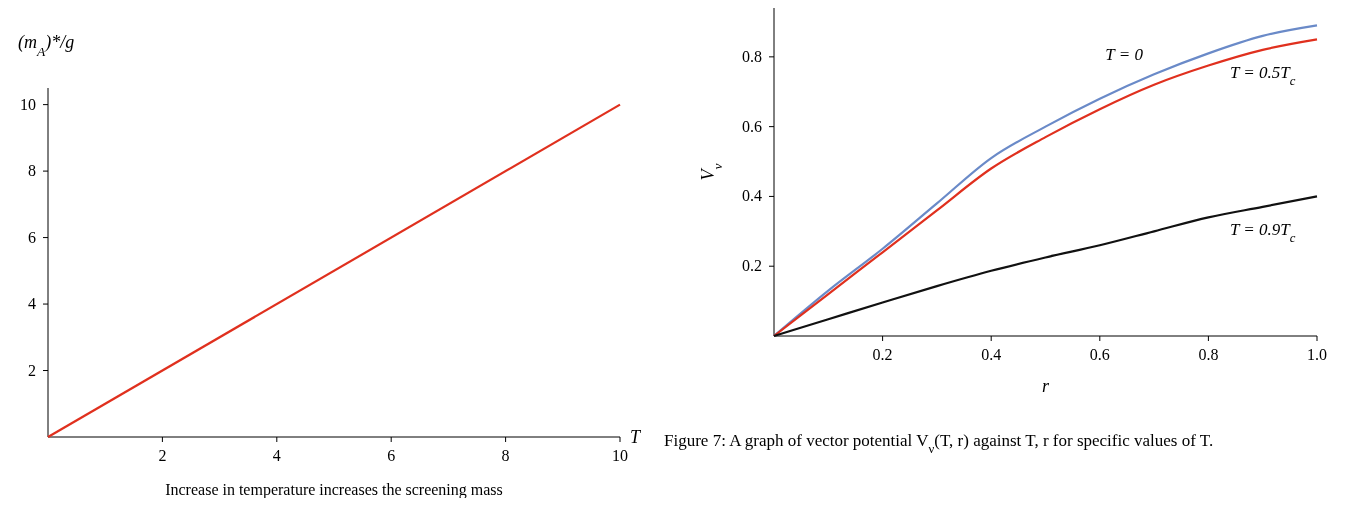 The width and height of the screenshot is (1359, 507). I want to click on text: Increase in temperature increases the screening mass, so click(334, 490).